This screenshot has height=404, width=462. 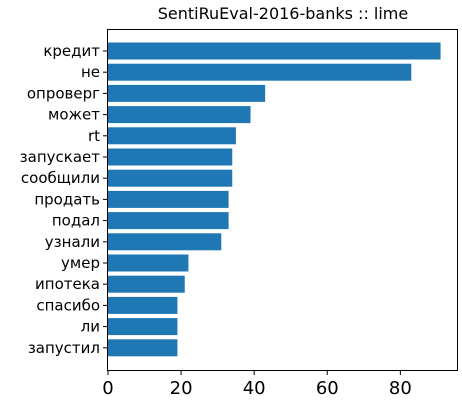 I want to click on x-tick-label: 0, so click(x=107, y=388).